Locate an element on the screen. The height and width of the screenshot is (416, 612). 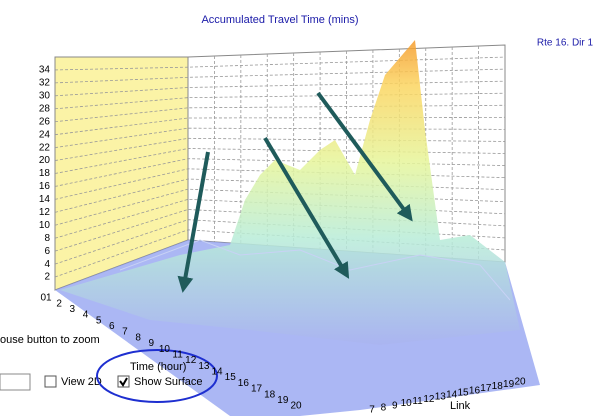
time-tick-label: 15 is located at coordinates (231, 377).